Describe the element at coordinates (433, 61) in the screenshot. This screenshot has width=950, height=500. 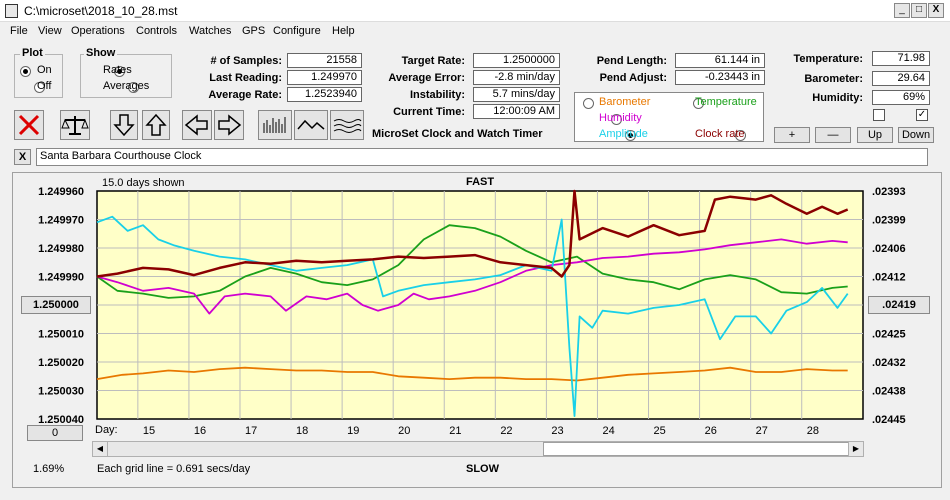
I see `target-rate-label: Target Rate:` at that location.